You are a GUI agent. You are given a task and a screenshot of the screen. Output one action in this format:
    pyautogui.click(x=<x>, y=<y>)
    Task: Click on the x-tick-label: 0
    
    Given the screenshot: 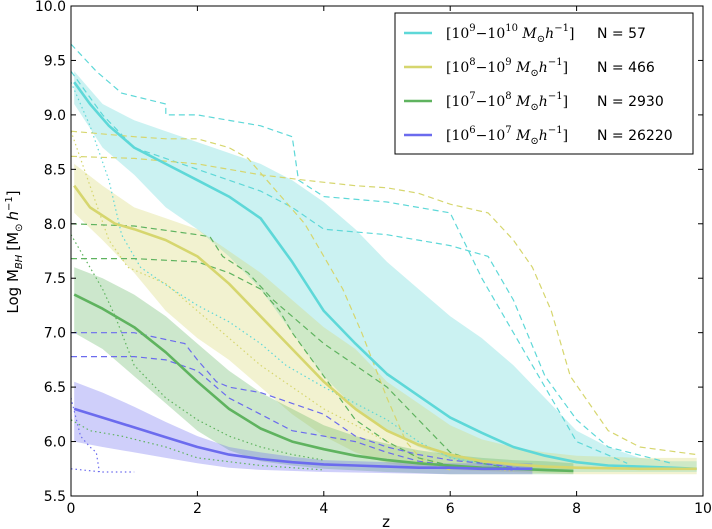 What is the action you would take?
    pyautogui.click(x=71, y=509)
    